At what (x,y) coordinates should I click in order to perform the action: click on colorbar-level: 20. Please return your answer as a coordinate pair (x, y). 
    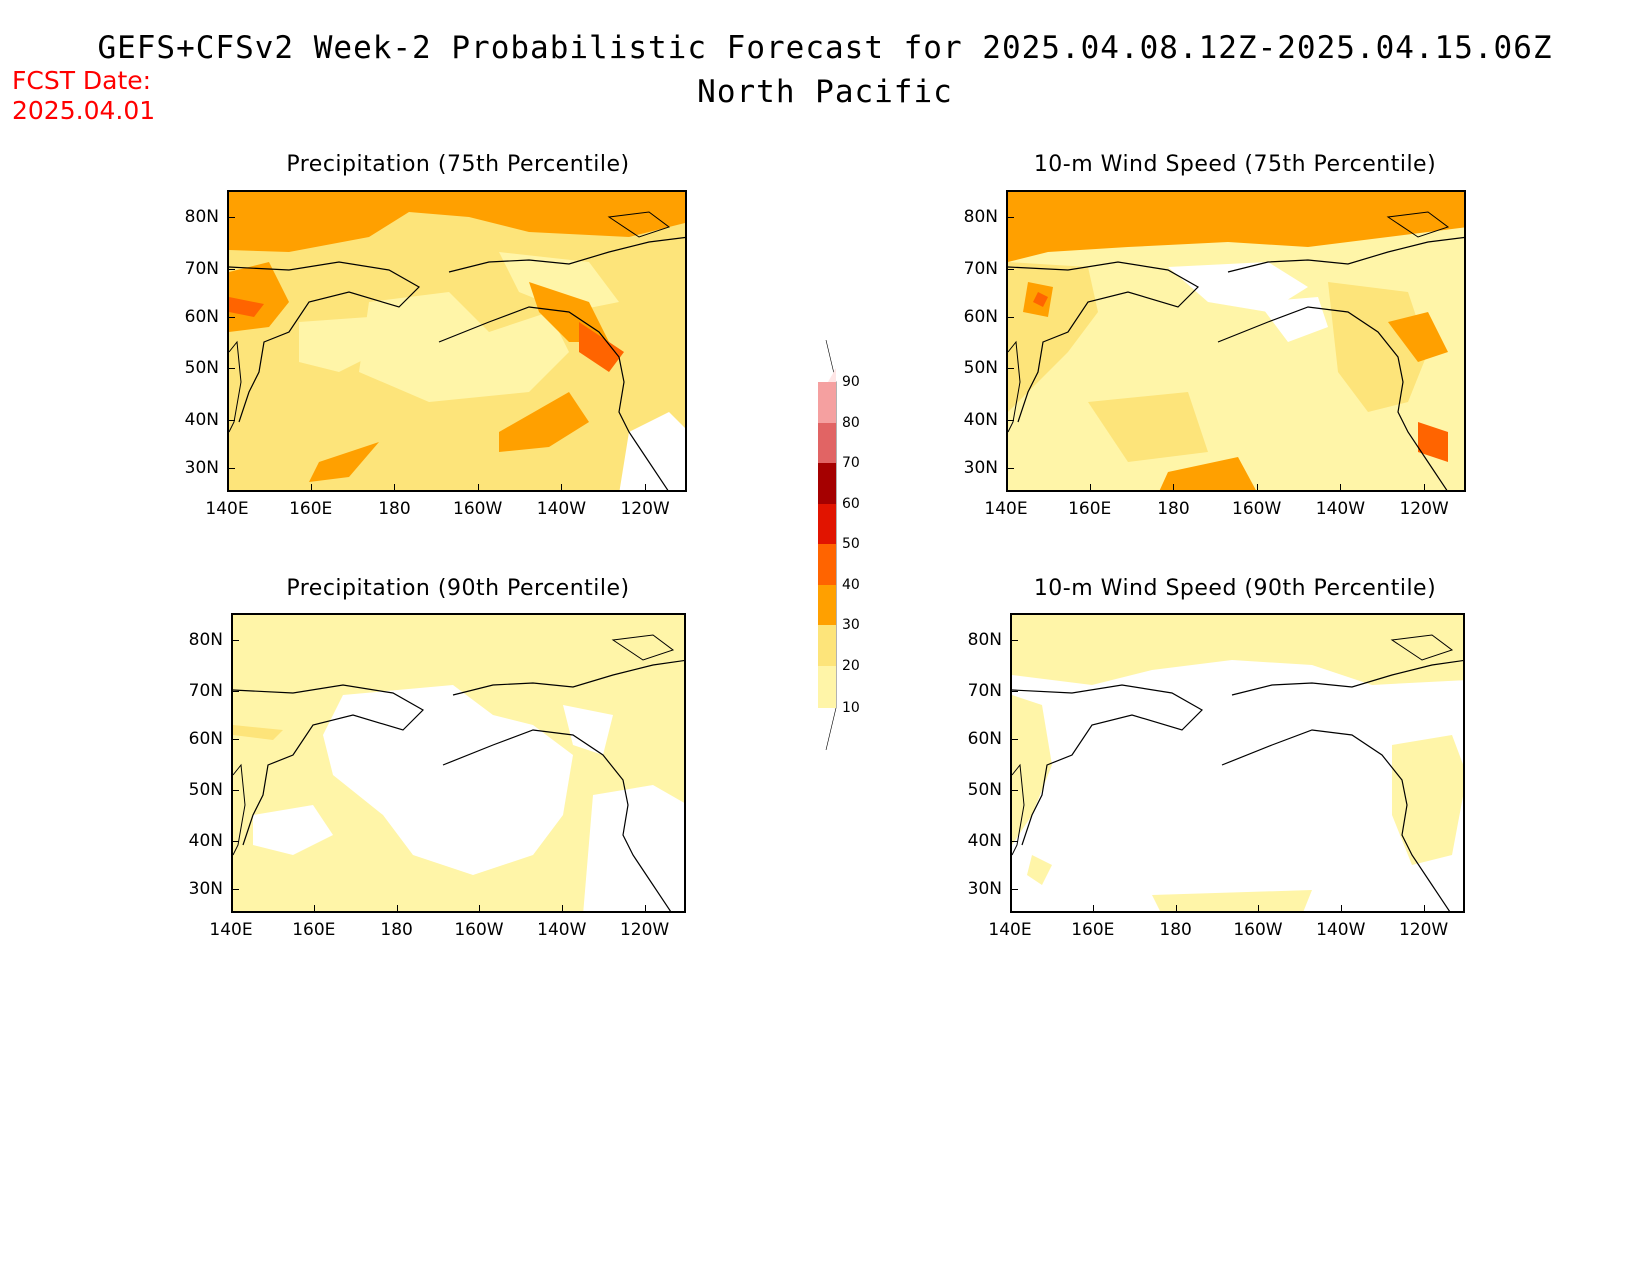
    Looking at the image, I should click on (851, 666).